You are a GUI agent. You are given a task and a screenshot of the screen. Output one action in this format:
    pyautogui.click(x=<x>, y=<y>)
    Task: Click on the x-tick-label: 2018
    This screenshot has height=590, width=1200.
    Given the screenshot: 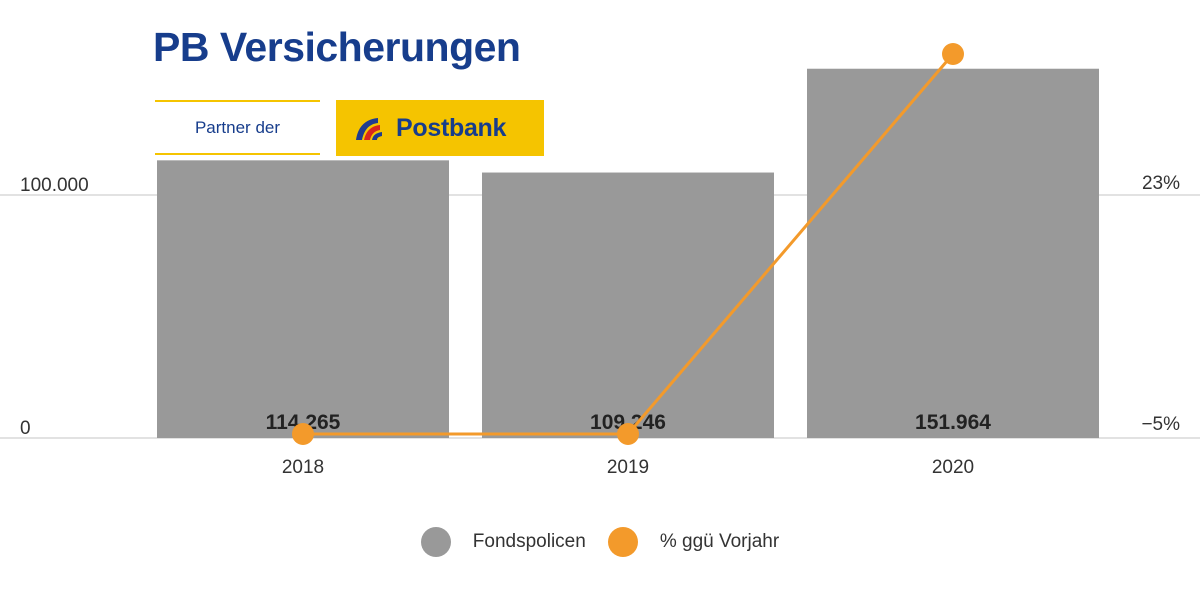 What is the action you would take?
    pyautogui.click(x=303, y=467)
    